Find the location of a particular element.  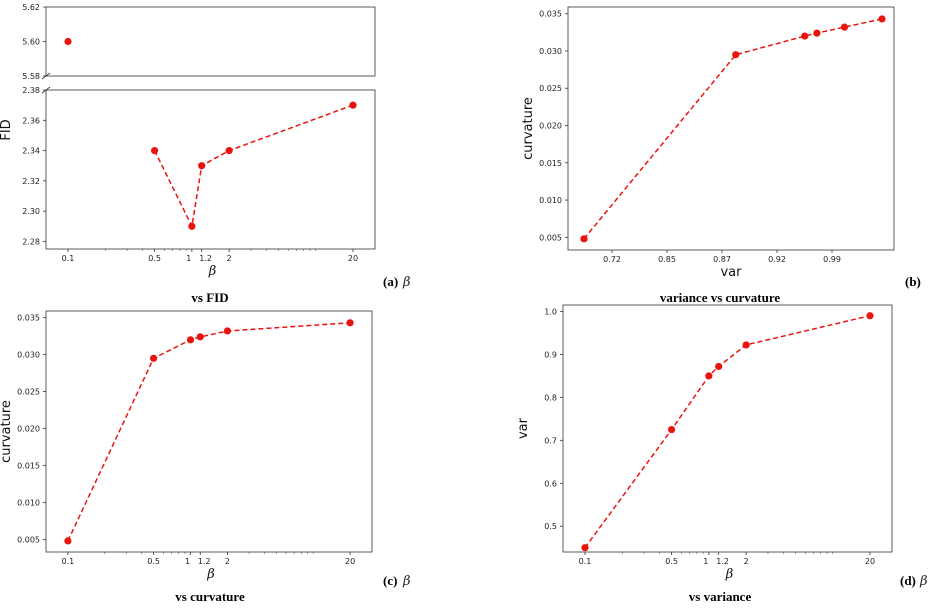

panel-caption: vs variance is located at coordinates (720, 596).